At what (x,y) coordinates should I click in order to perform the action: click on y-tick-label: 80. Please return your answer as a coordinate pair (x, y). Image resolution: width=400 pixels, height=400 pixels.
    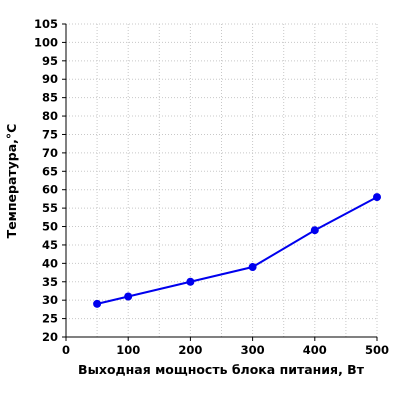
    Looking at the image, I should click on (50, 116).